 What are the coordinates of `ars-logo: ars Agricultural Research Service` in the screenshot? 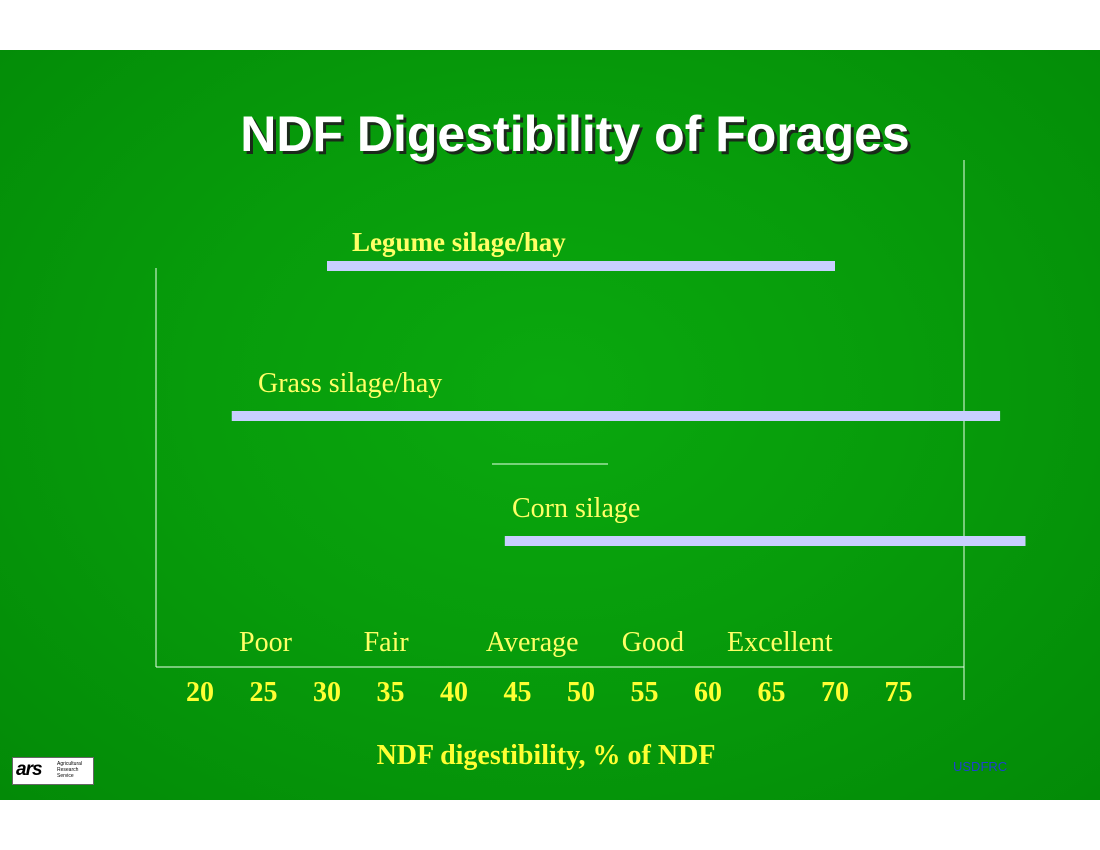 It's located at (53, 771).